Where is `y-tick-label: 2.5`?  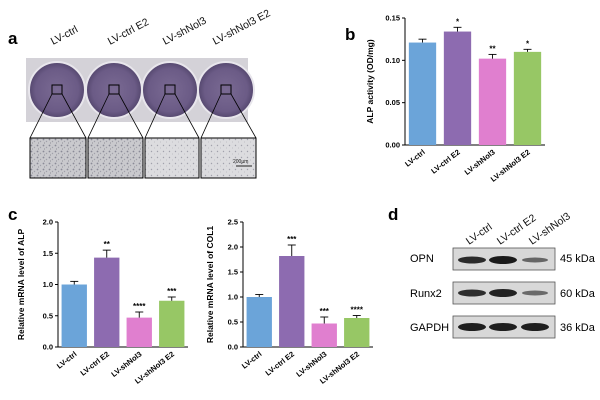 y-tick-label: 2.5 is located at coordinates (233, 222).